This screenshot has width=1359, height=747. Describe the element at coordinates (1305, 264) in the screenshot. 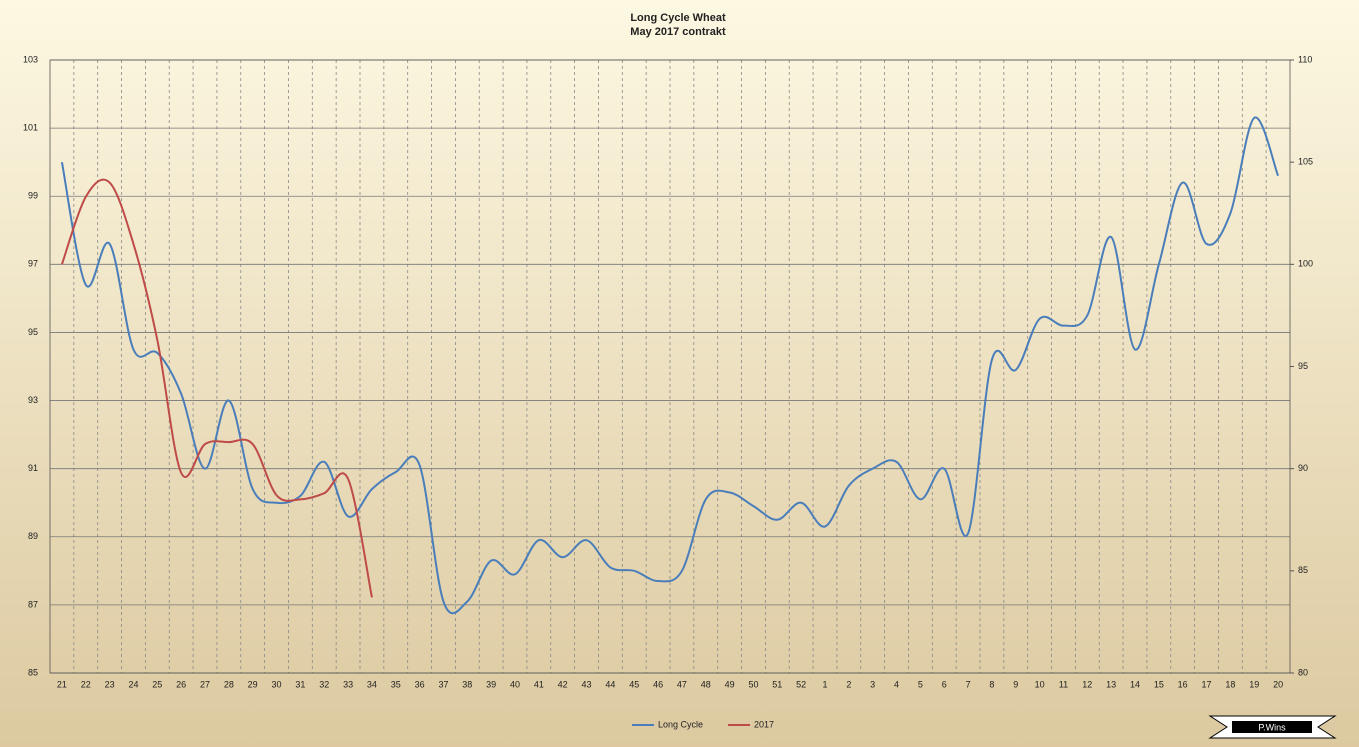

I see `y2-tick-label: 100` at that location.